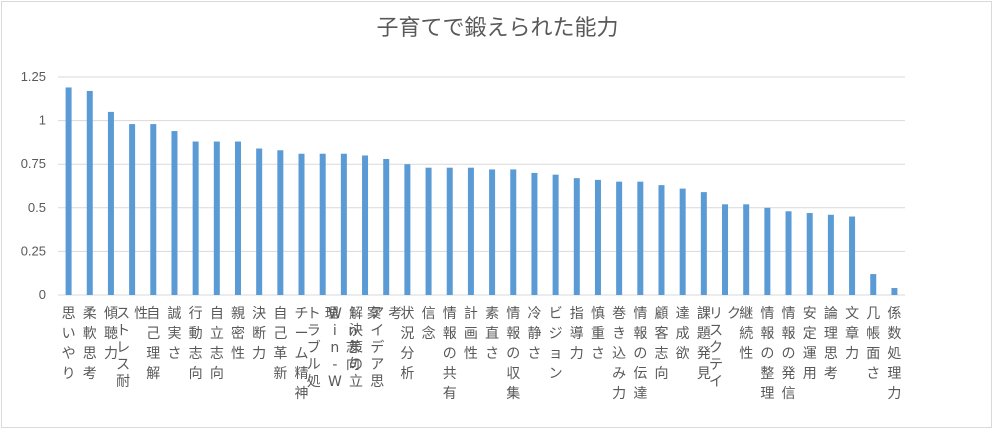  What do you see at coordinates (153, 314) in the screenshot?
I see `x-category-char: 自` at bounding box center [153, 314].